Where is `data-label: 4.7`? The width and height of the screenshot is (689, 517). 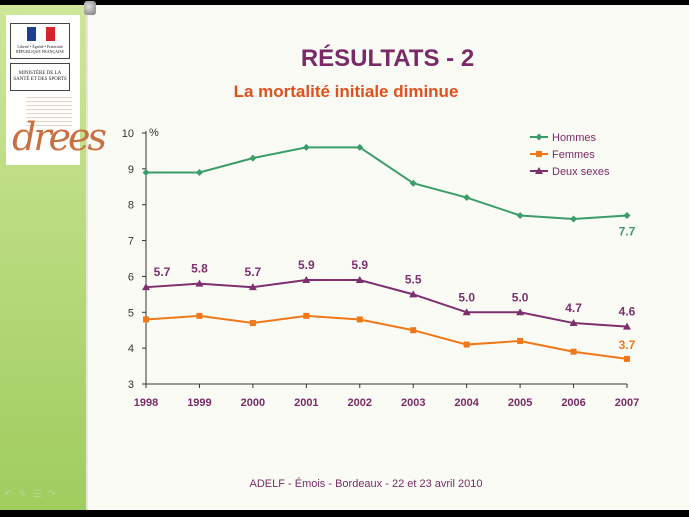 data-label: 4.7 is located at coordinates (573, 308).